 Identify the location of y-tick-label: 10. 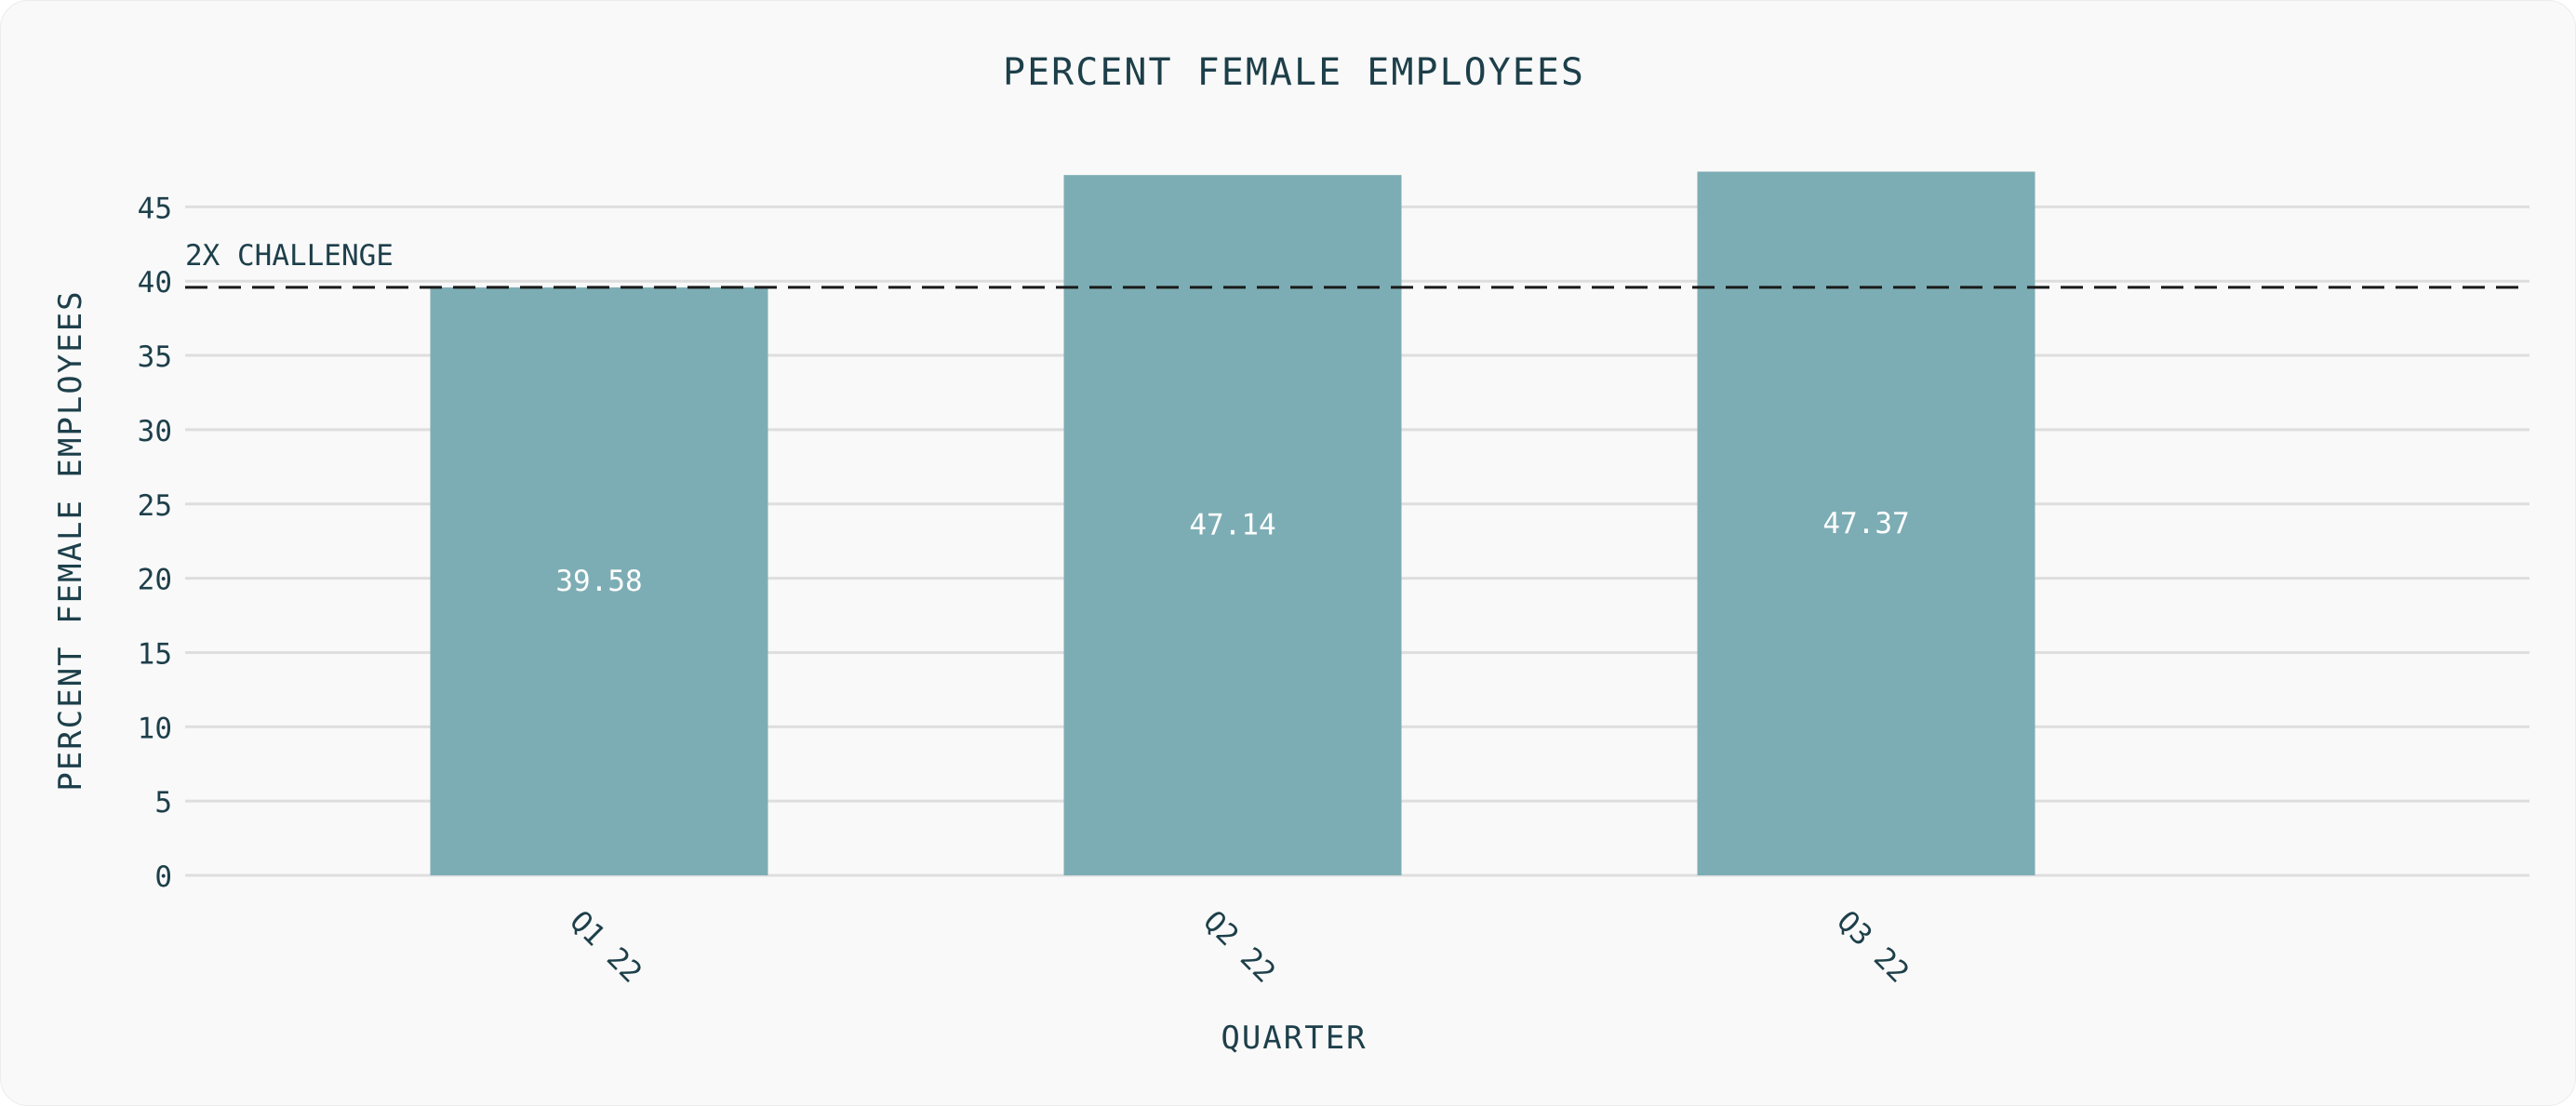
(155, 728).